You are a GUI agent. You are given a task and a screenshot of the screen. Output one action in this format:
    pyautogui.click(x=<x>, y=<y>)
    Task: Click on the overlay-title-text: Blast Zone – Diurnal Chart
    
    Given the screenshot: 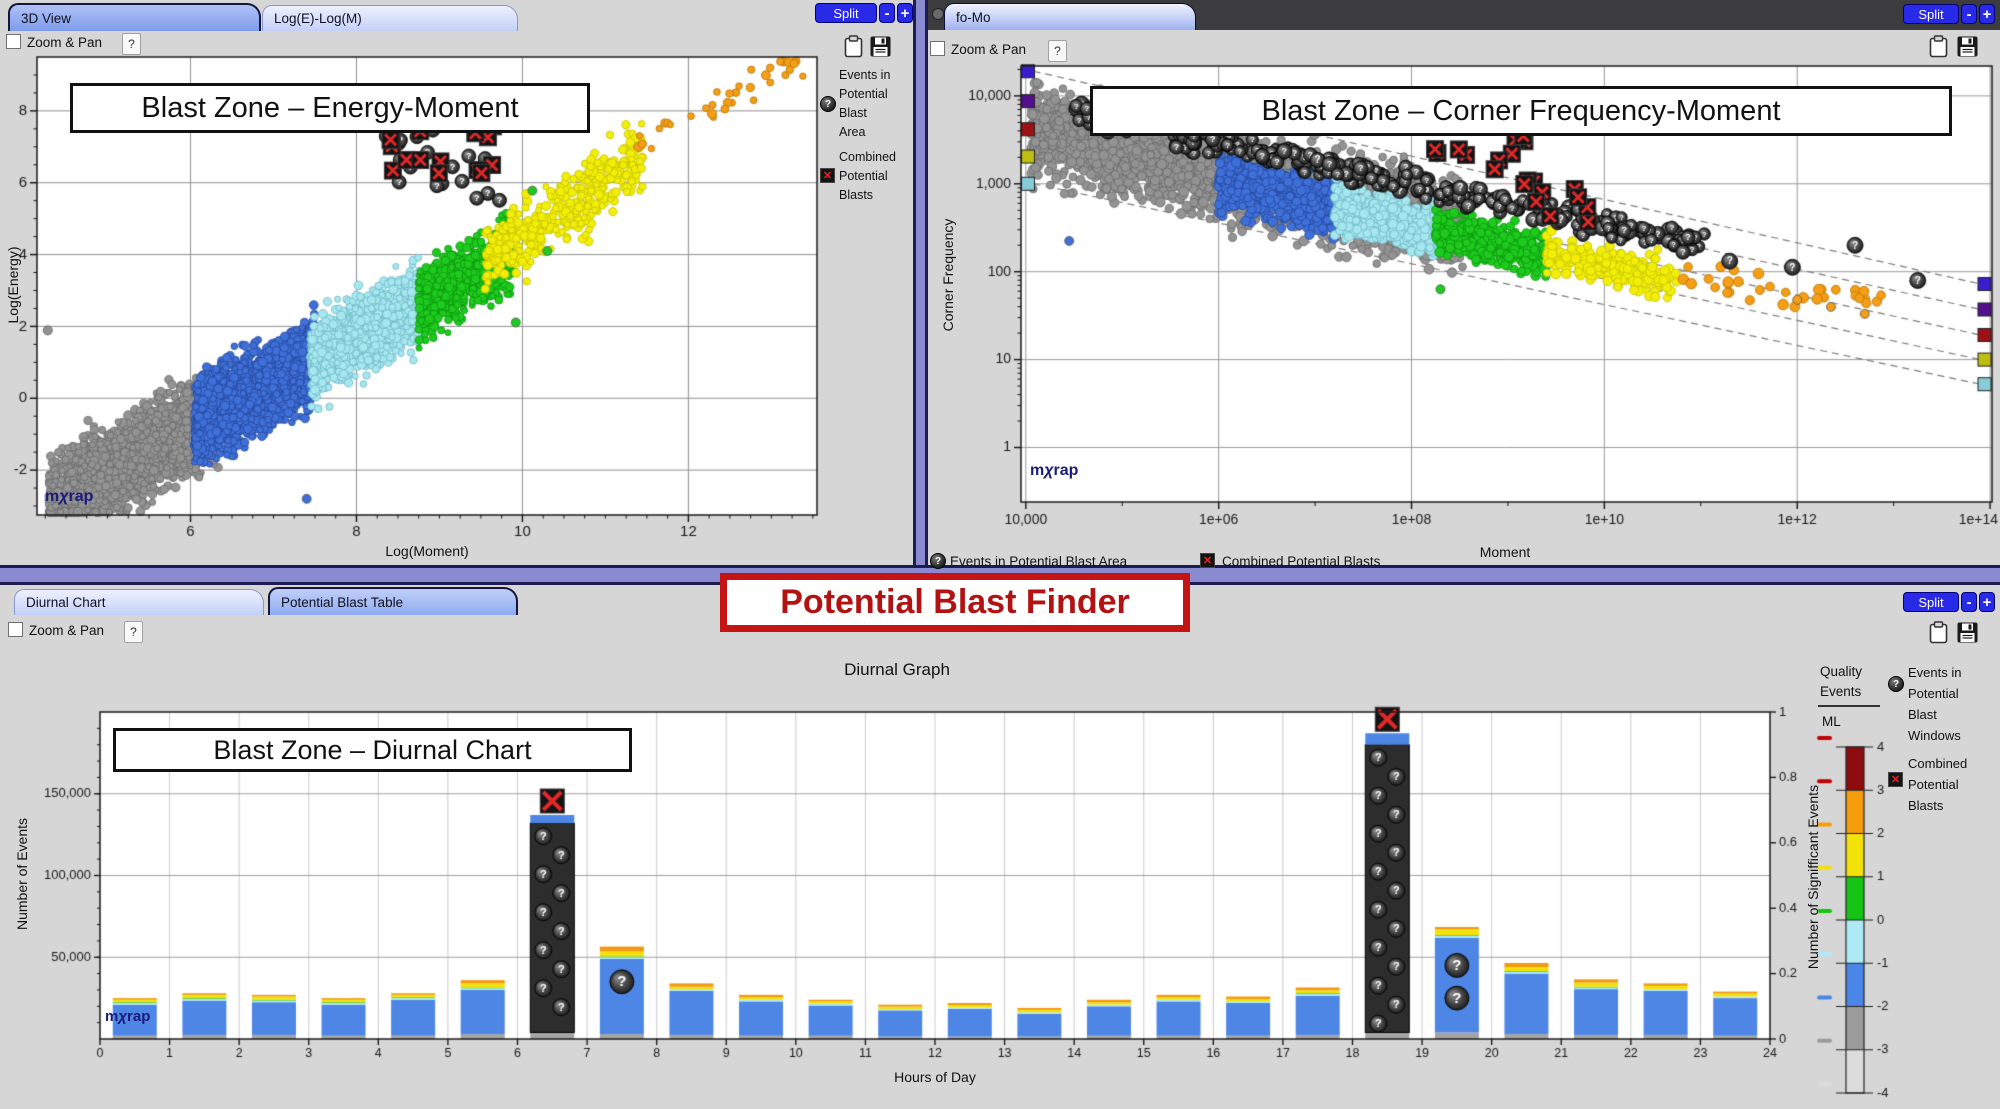 What is the action you would take?
    pyautogui.click(x=372, y=749)
    